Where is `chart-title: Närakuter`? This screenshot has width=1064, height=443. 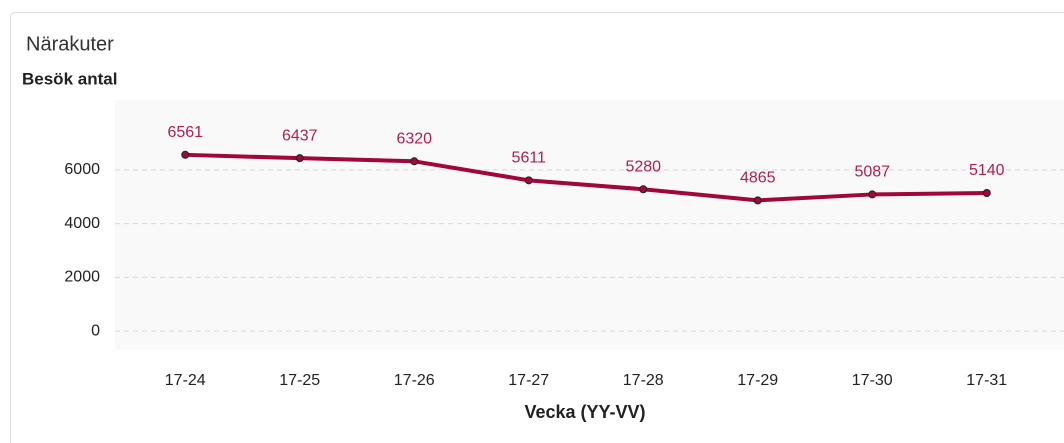
chart-title: Närakuter is located at coordinates (70, 44).